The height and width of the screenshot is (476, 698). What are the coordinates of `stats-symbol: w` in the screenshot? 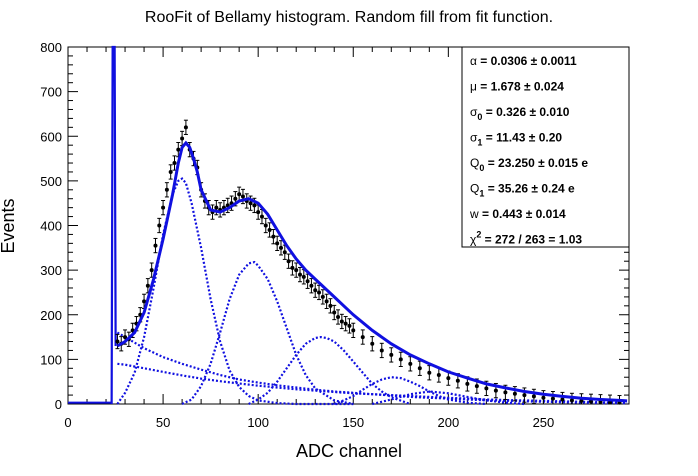 It's located at (474, 214).